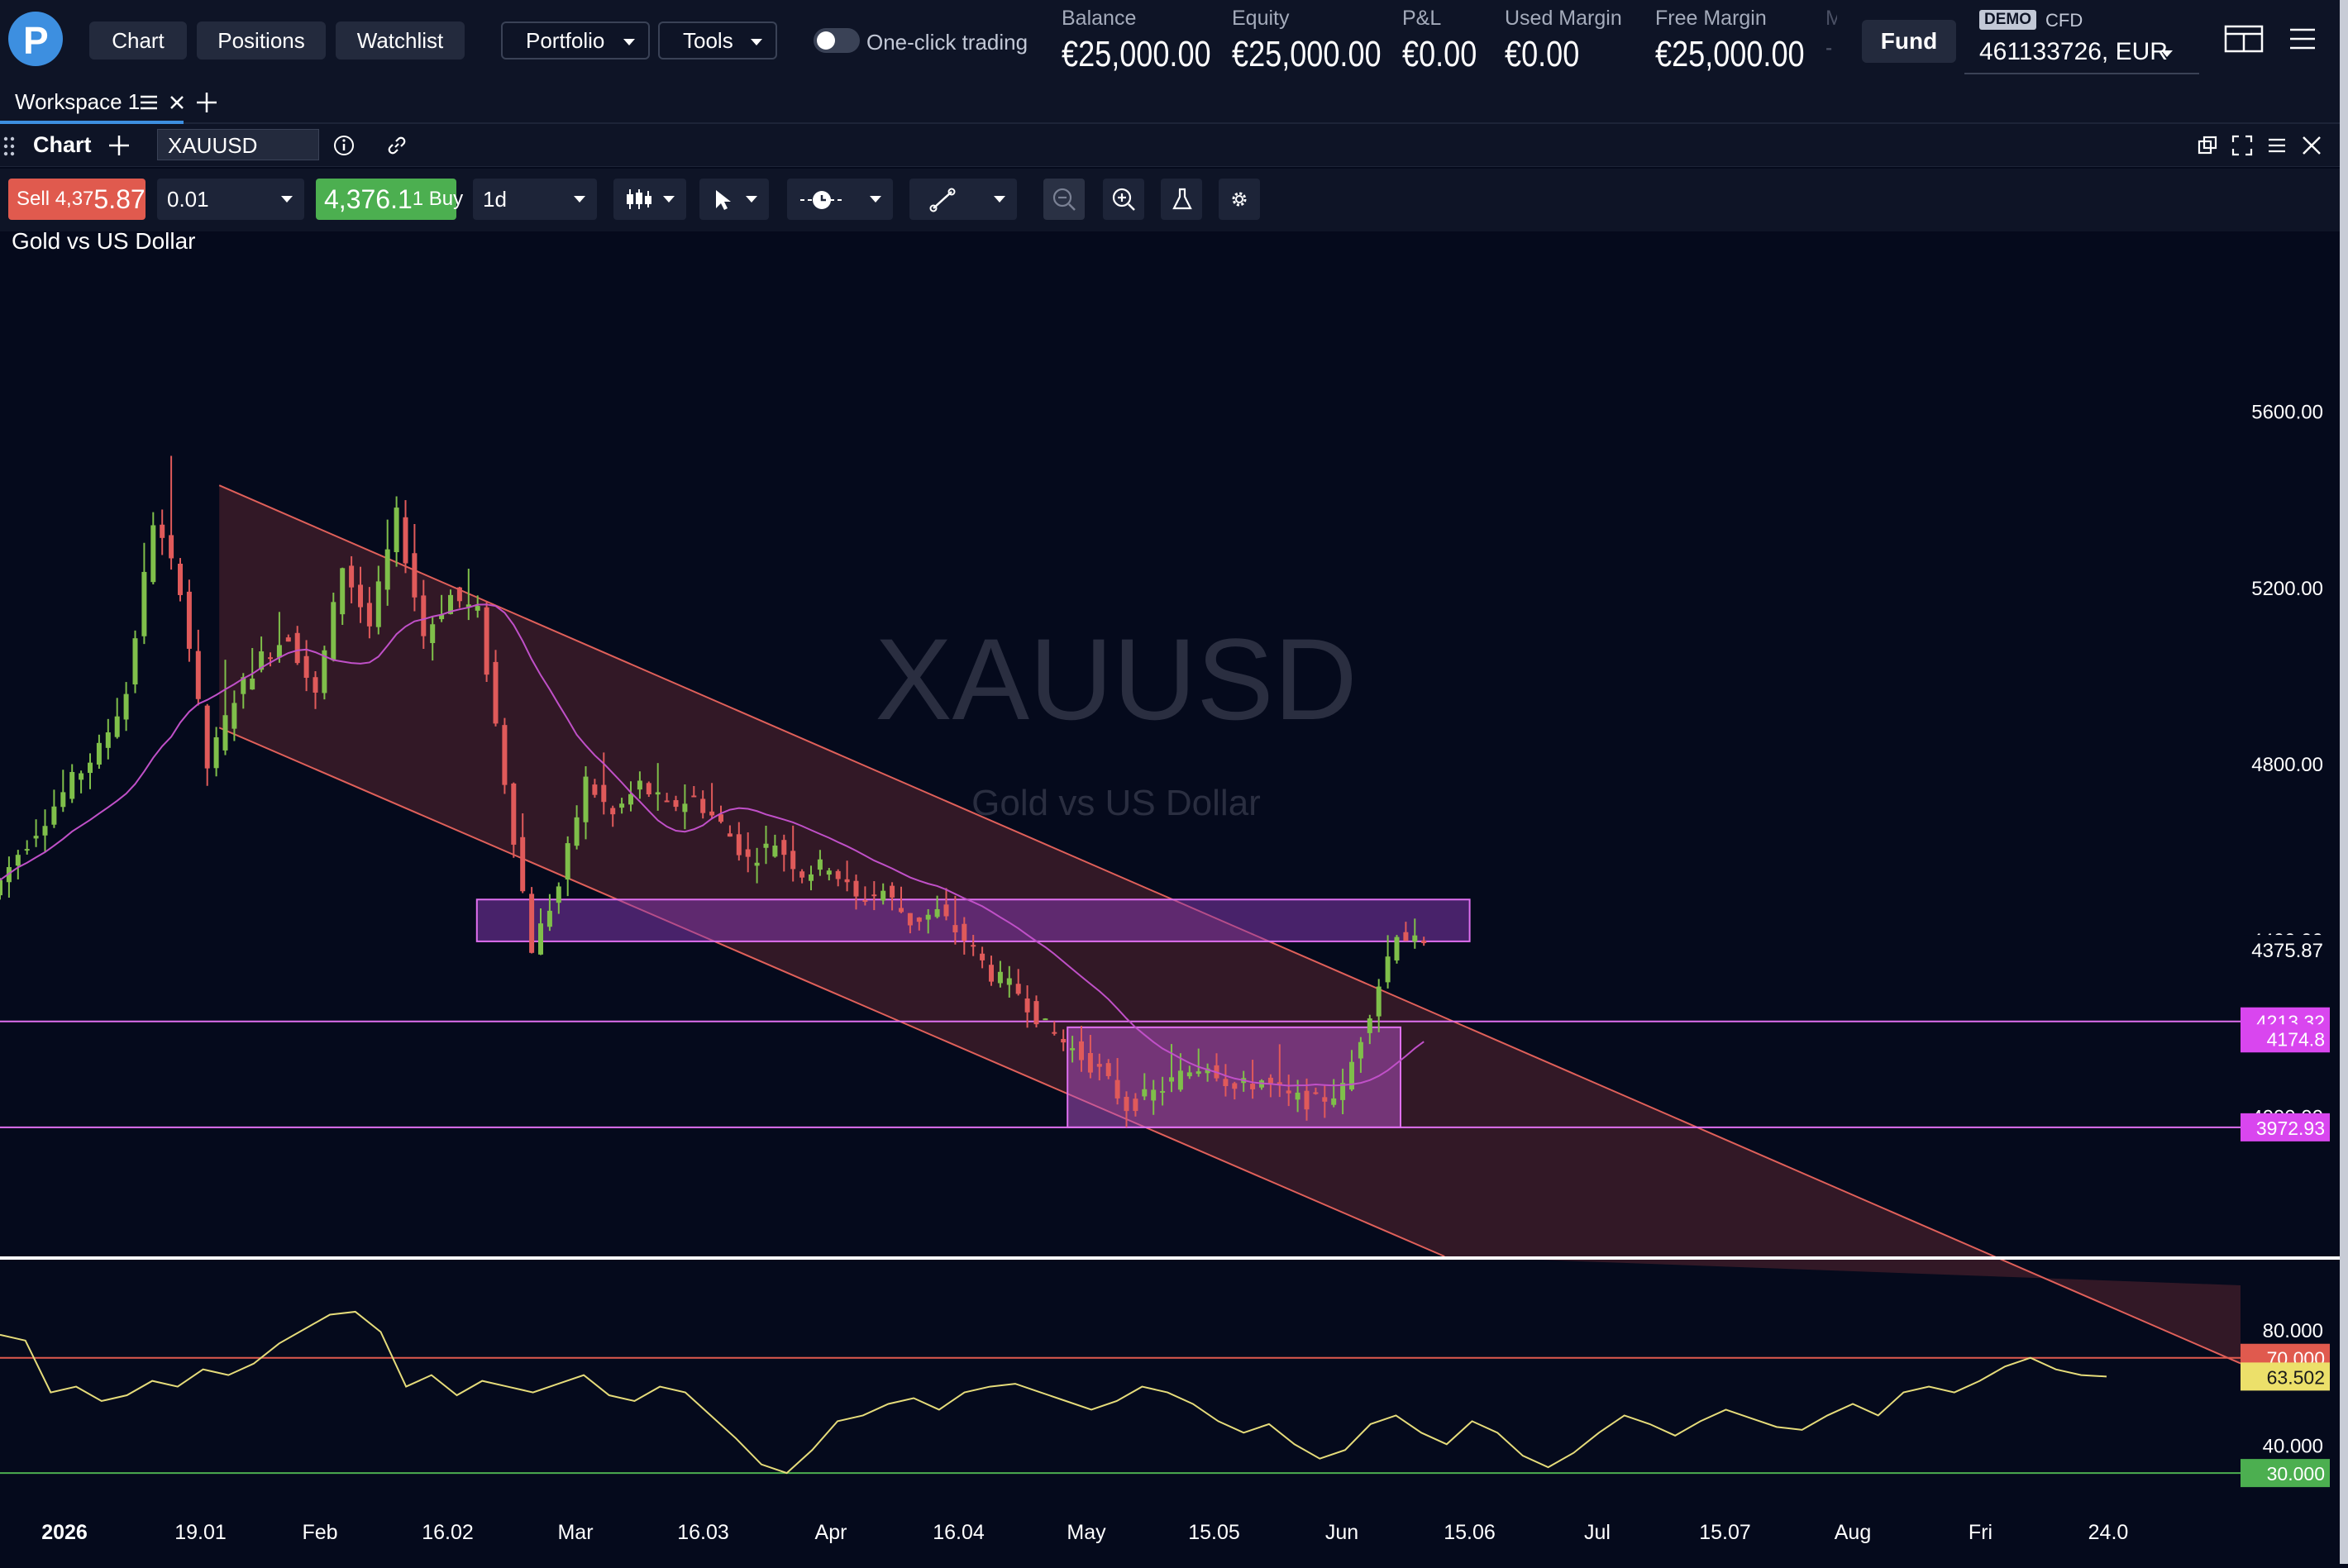  I want to click on balance-stat: Balance €25,000.00, so click(1152, 41).